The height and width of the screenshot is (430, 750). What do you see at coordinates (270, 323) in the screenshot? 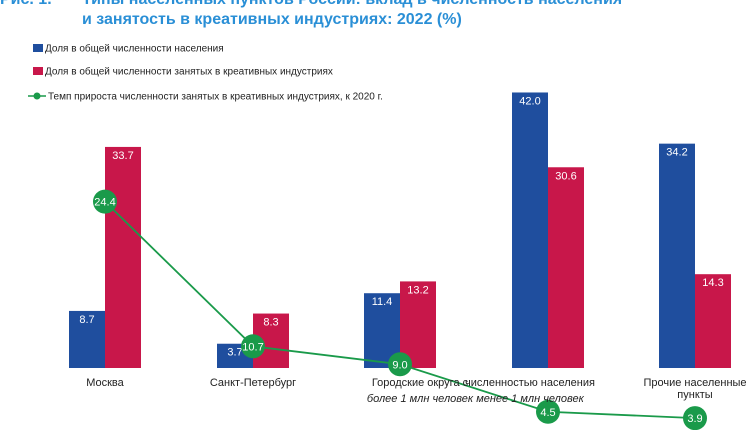
I see `bar-value-creative-employment: 8.3` at bounding box center [270, 323].